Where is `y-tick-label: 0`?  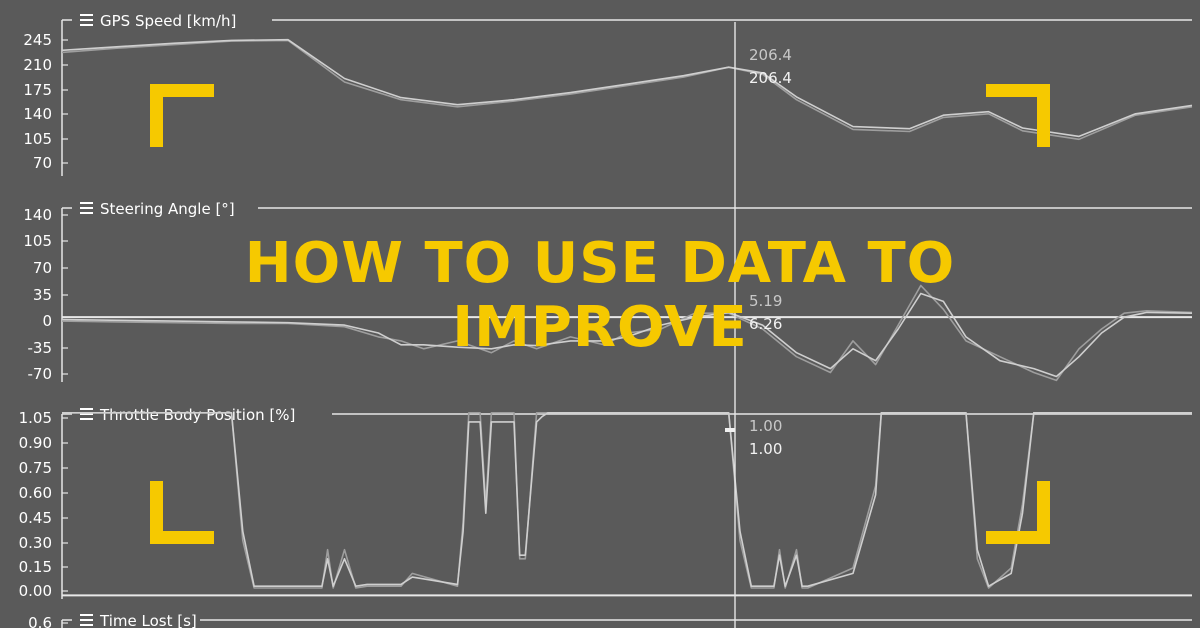
y-tick-label: 0 is located at coordinates (47, 321).